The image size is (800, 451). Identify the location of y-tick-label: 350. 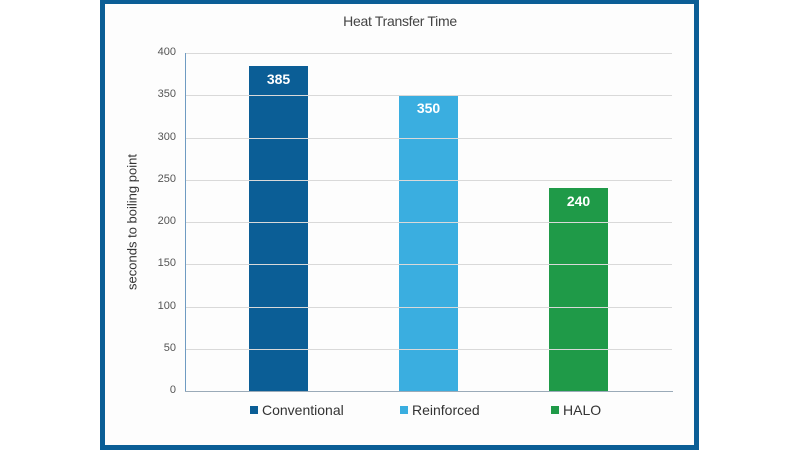
(166, 94).